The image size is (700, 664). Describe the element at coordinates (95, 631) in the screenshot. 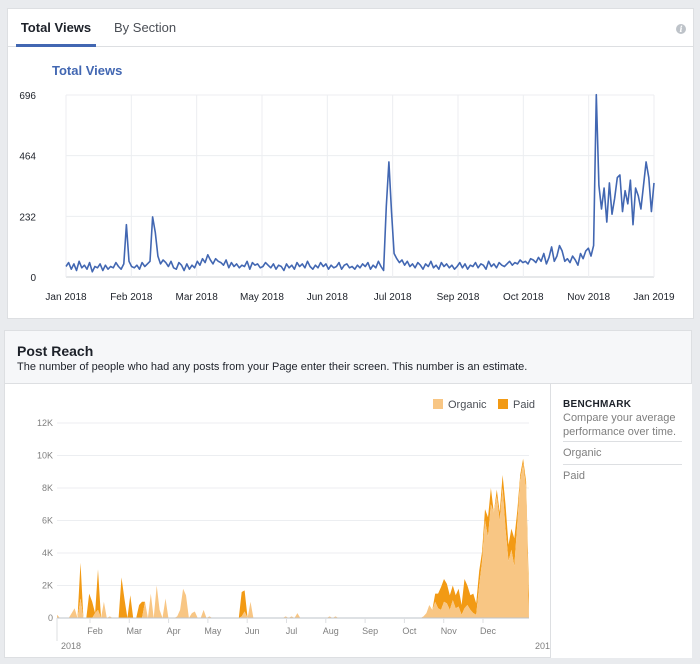

I see `x-tick-label: Feb` at that location.